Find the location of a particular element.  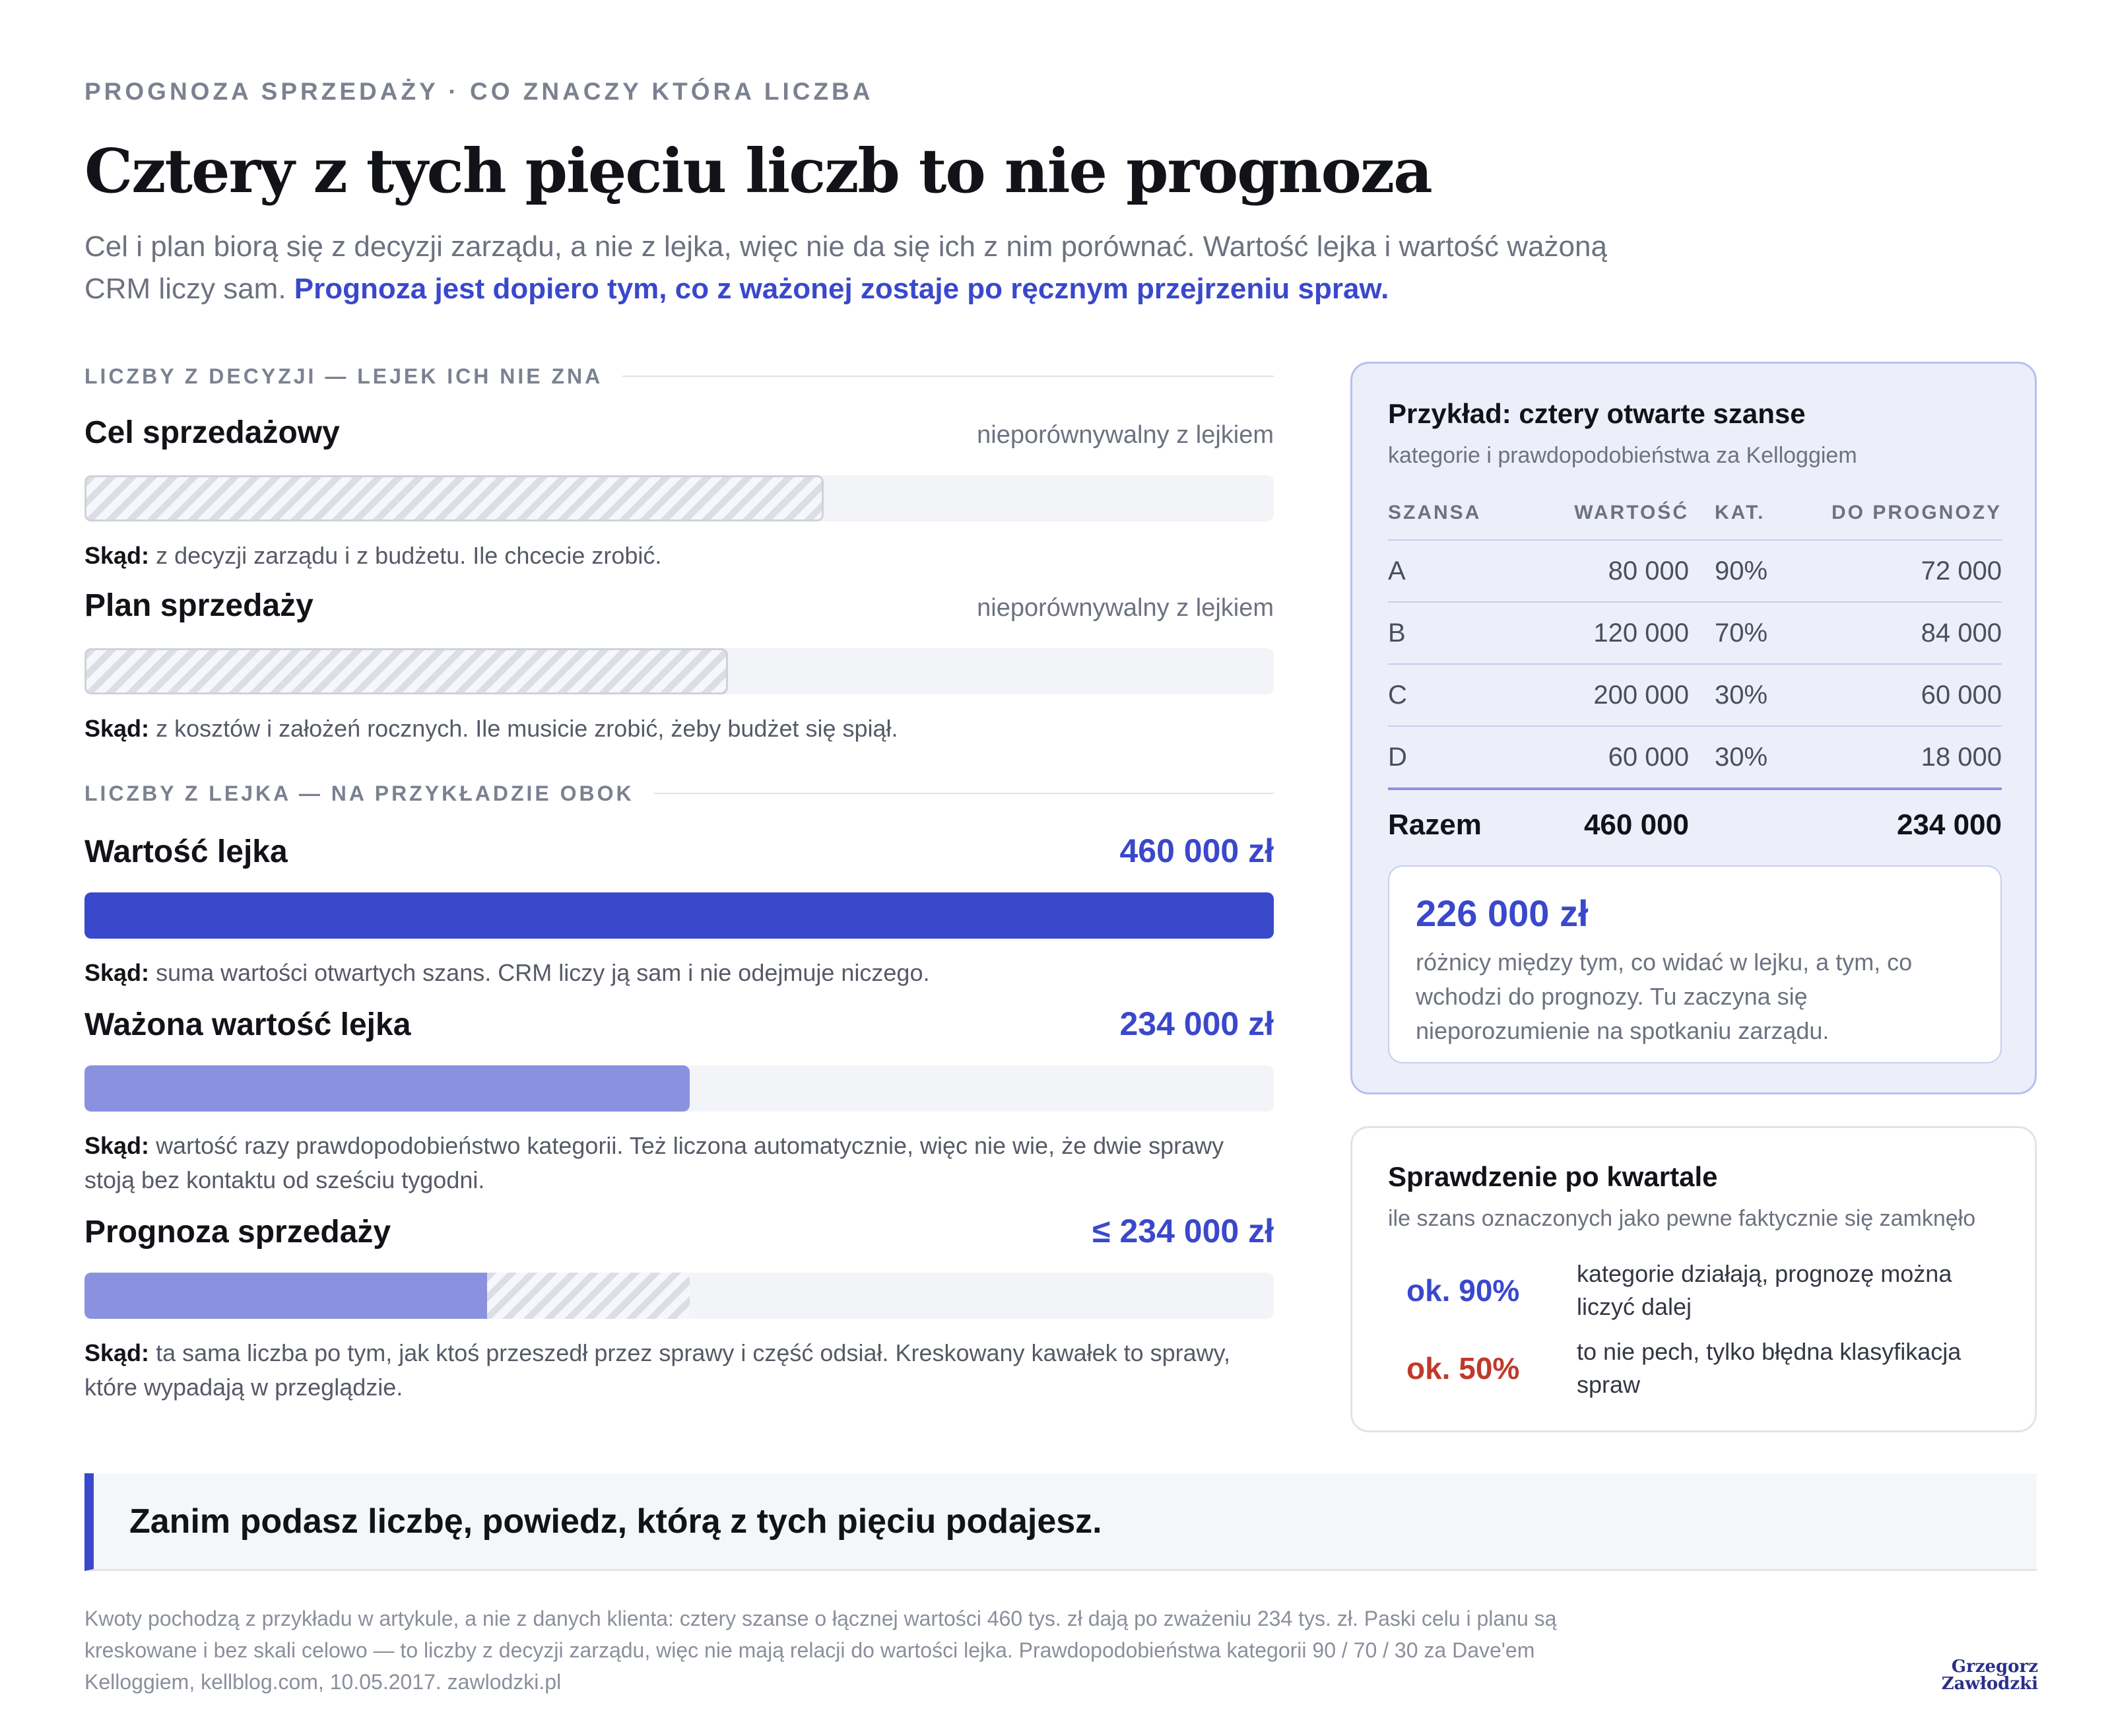

cell-name: B is located at coordinates (1397, 633).